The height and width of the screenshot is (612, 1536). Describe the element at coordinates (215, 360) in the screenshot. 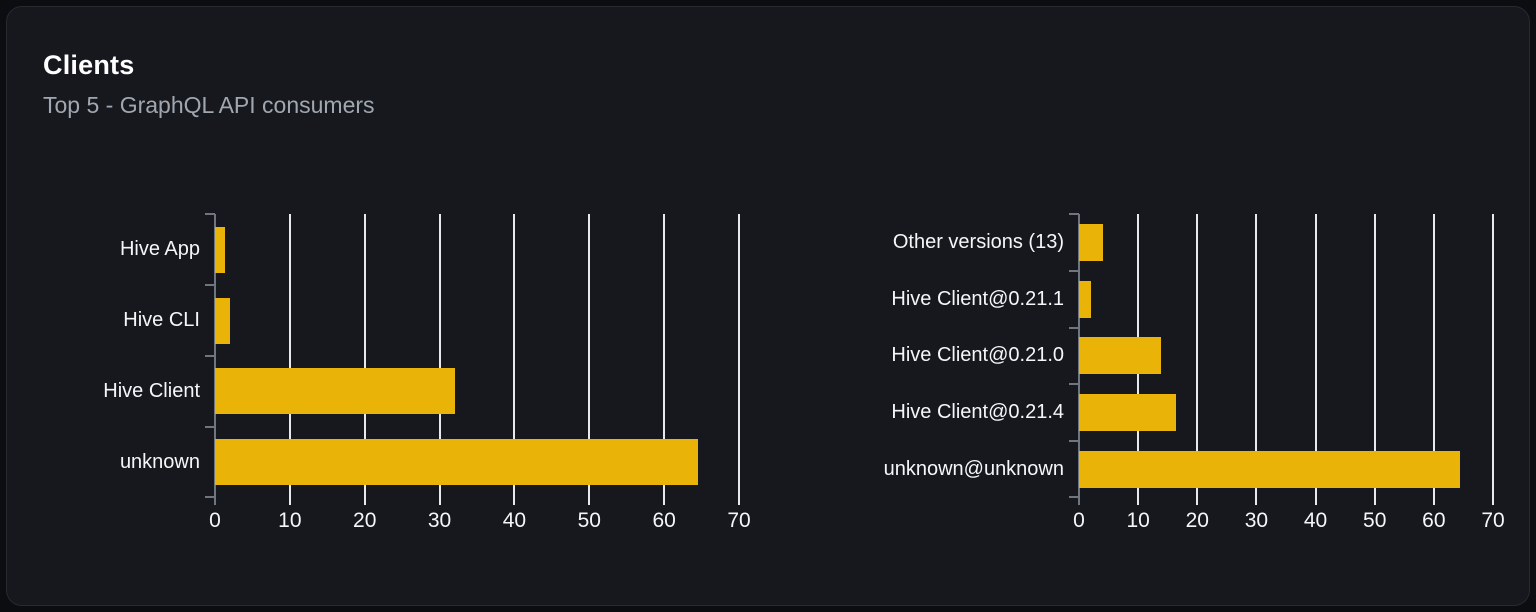

I see `y-axis-line` at that location.